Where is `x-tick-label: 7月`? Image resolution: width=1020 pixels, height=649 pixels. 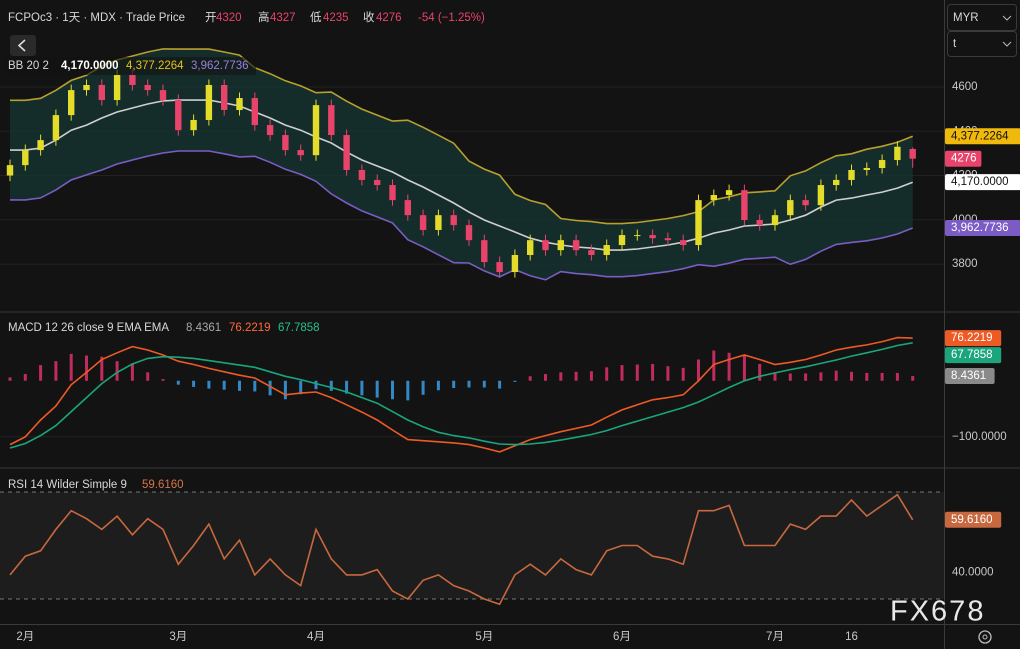
x-tick-label: 7月 is located at coordinates (775, 637).